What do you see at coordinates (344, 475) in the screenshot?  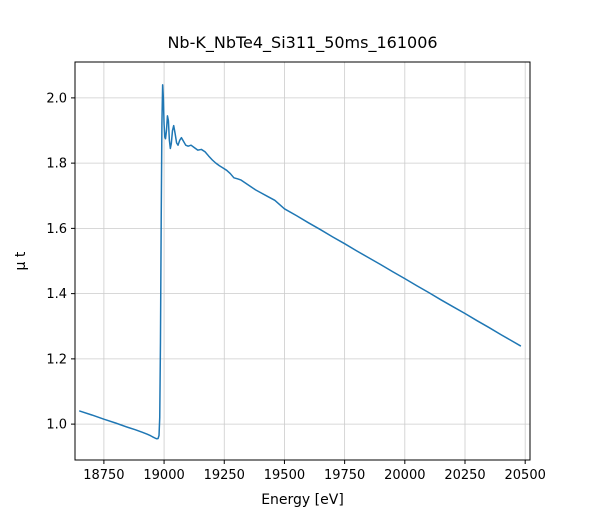 I see `x-tick-label: 19750` at bounding box center [344, 475].